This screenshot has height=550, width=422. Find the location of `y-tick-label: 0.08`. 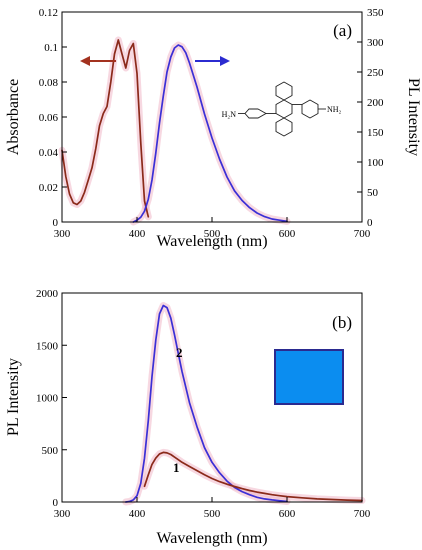

y-tick-label: 0.08 is located at coordinates (49, 83).